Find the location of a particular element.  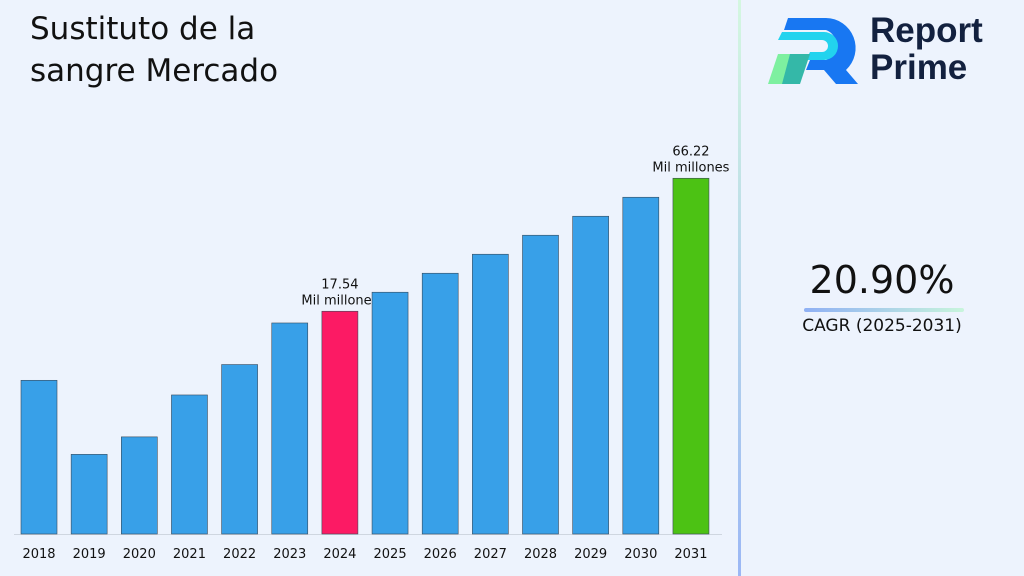

x-tick-label-2021: 2021 is located at coordinates (189, 554).